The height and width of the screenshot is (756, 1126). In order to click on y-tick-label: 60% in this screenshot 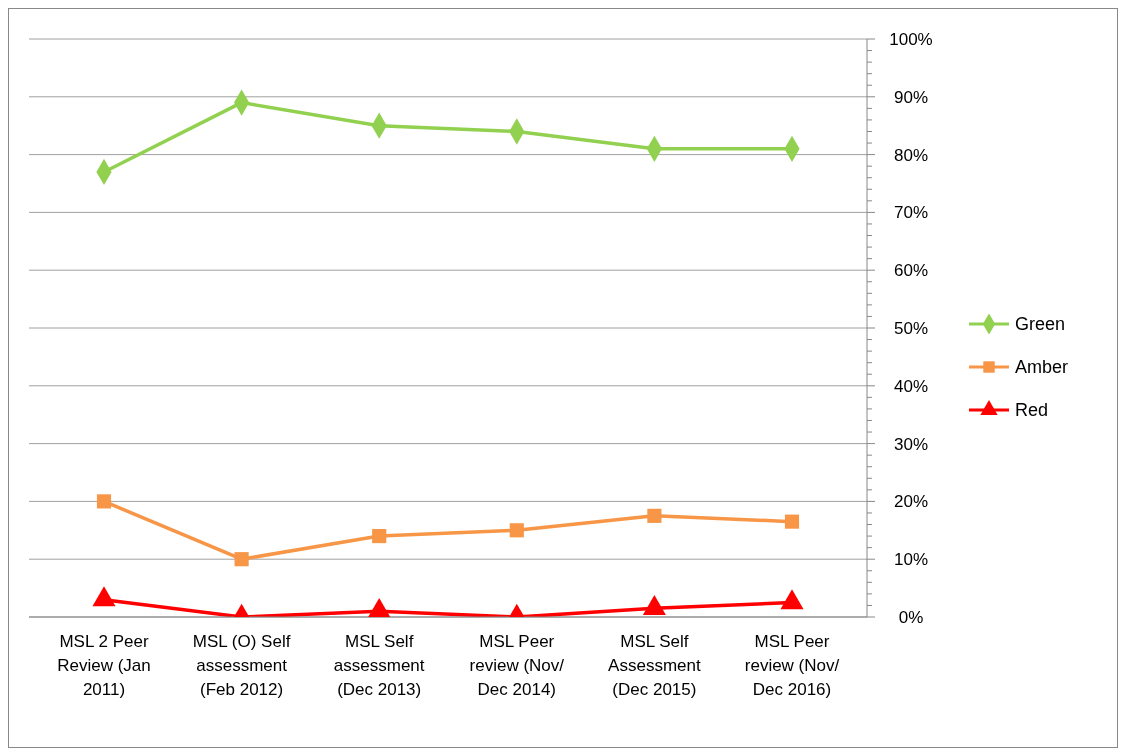, I will do `click(911, 271)`.